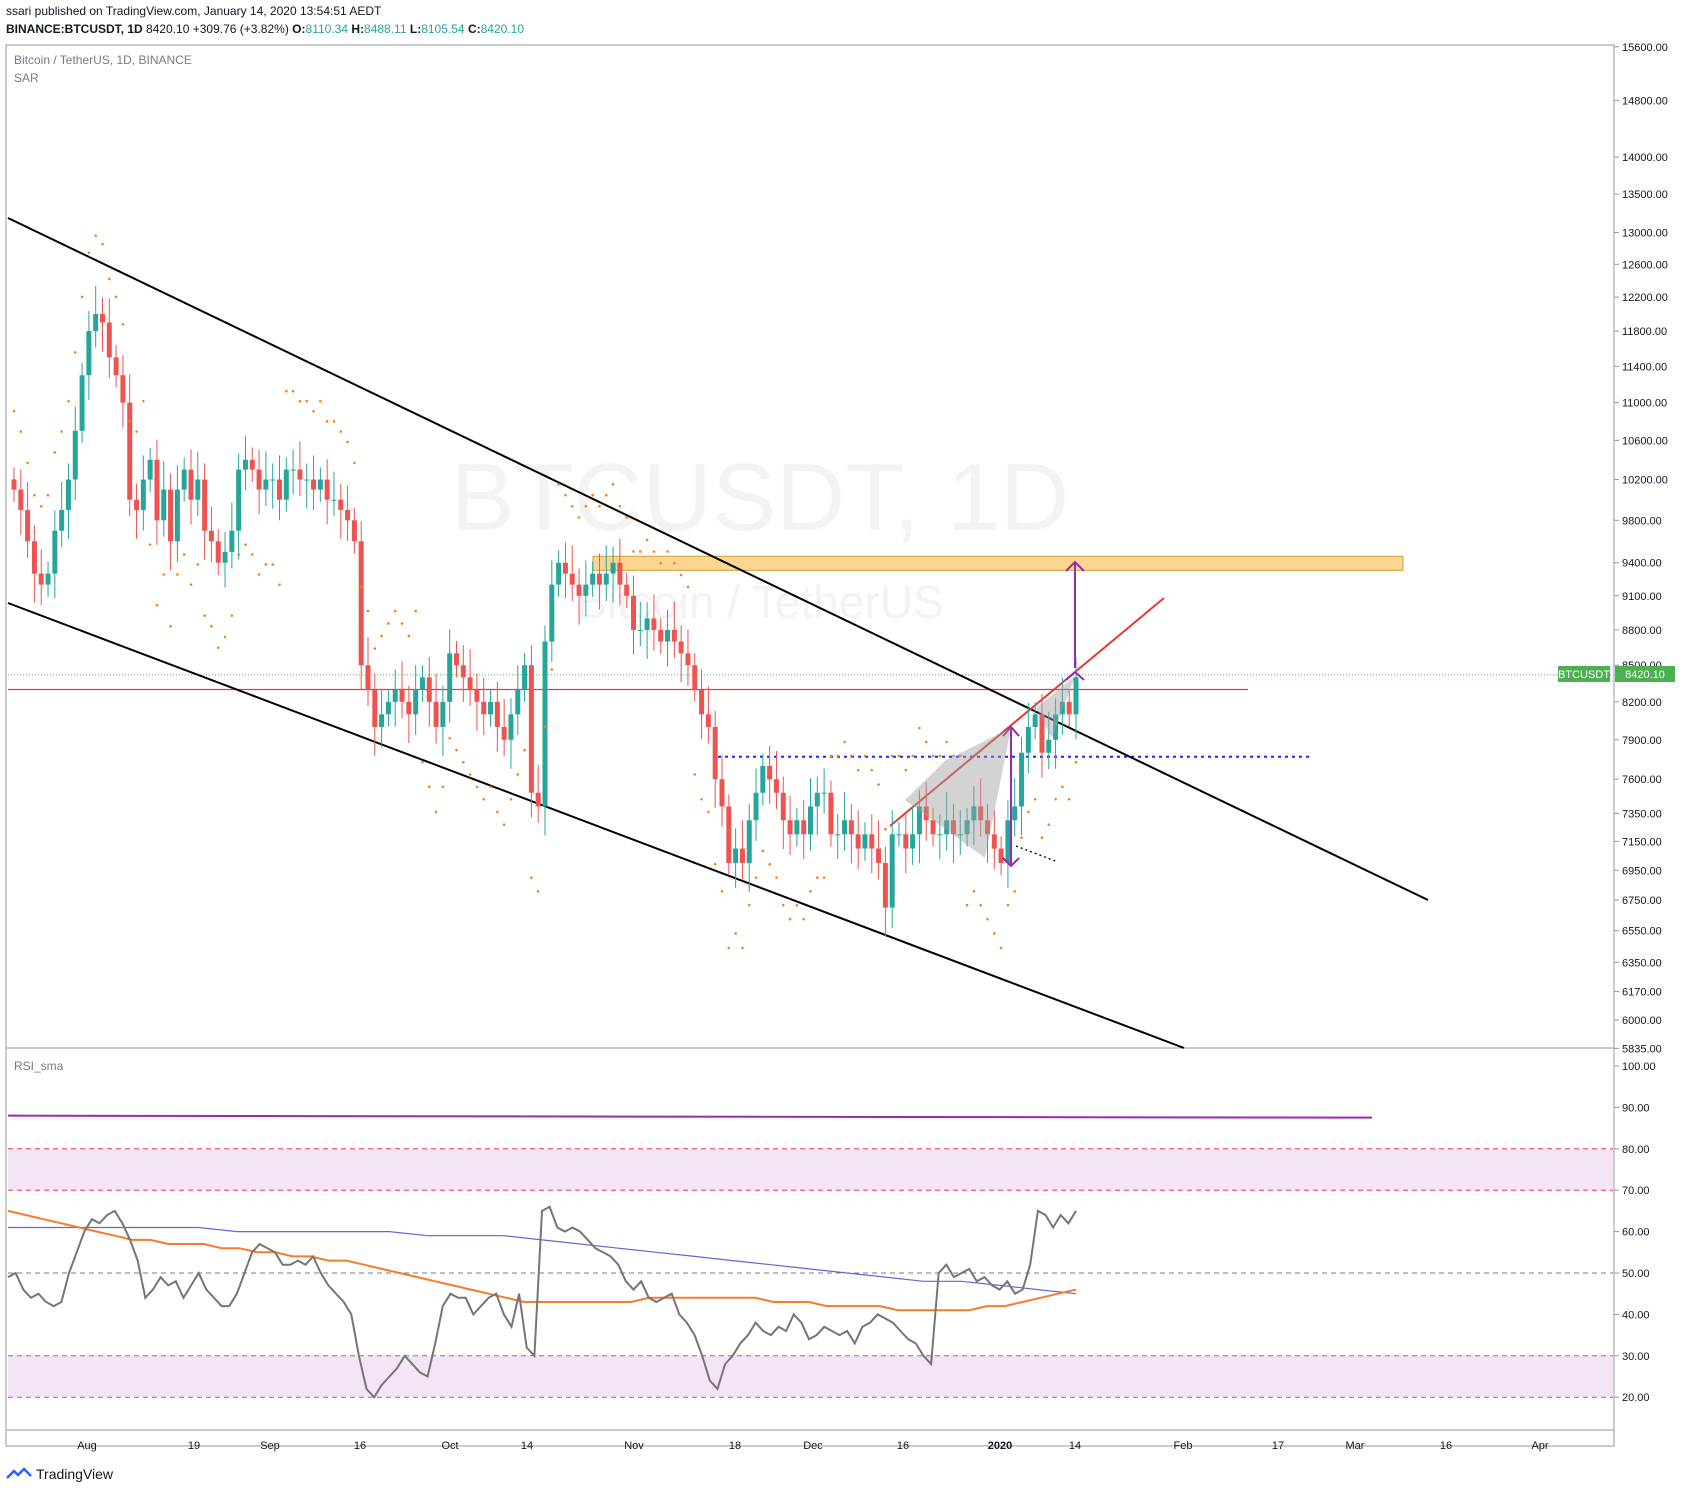 Image resolution: width=1684 pixels, height=1494 pixels. What do you see at coordinates (1539, 1446) in the screenshot?
I see `time-tick-label: Apr` at bounding box center [1539, 1446].